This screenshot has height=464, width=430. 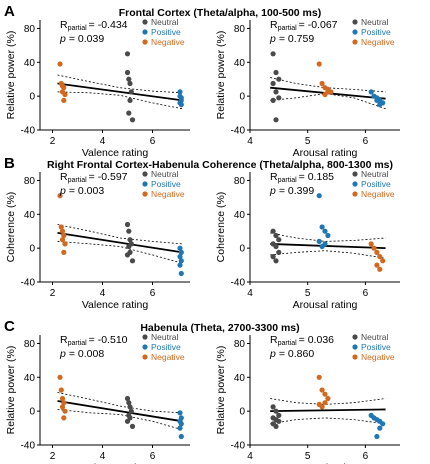 I want to click on y-tick-label: -40, so click(x=28, y=446).